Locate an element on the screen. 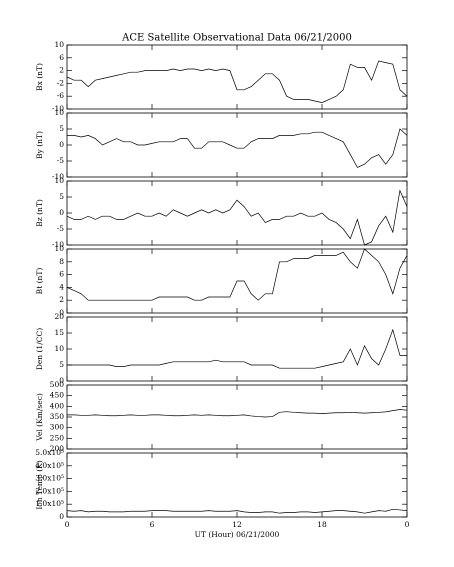  y-tick-label: 15 is located at coordinates (59, 332).